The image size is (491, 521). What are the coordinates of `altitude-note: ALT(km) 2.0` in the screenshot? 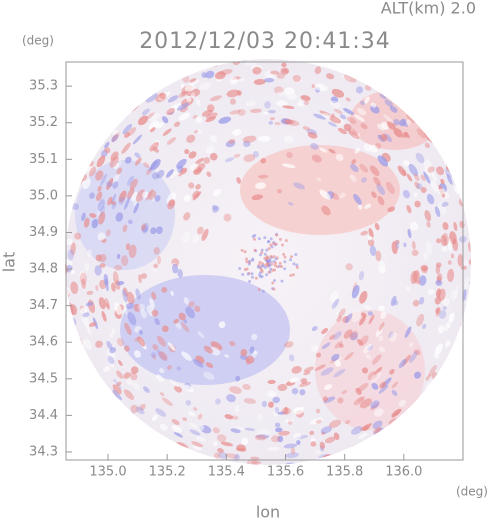 It's located at (428, 9).